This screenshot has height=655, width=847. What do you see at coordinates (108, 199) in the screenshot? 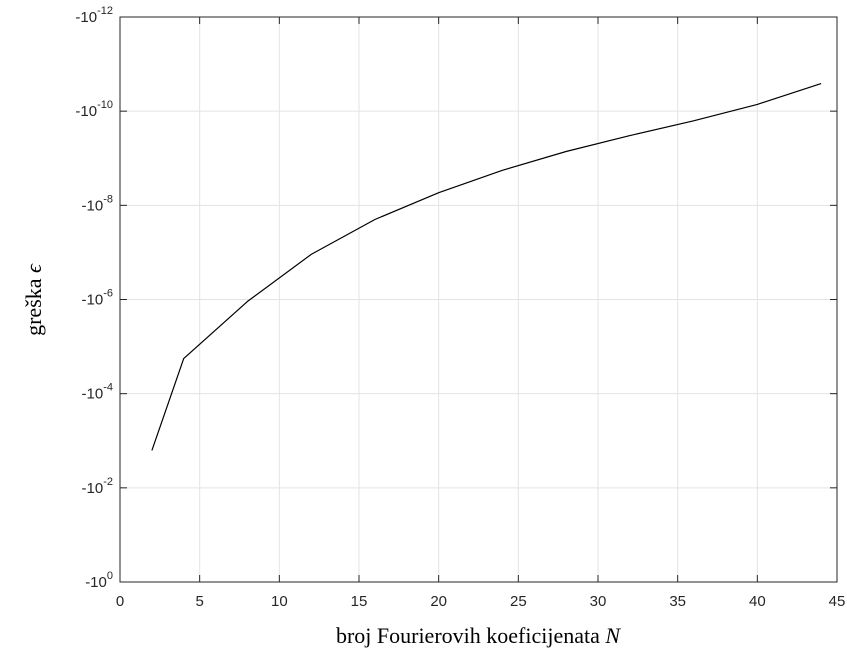
I see `y-tick-label-exponent: -8` at bounding box center [108, 199].